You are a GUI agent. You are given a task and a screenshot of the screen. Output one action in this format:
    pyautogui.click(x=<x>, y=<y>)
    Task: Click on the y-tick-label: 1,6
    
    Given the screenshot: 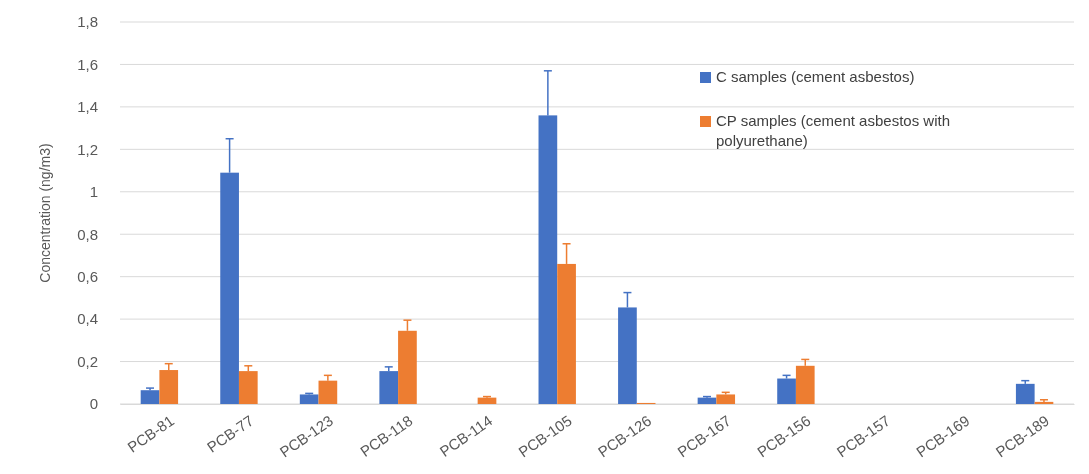 What is the action you would take?
    pyautogui.click(x=87, y=64)
    